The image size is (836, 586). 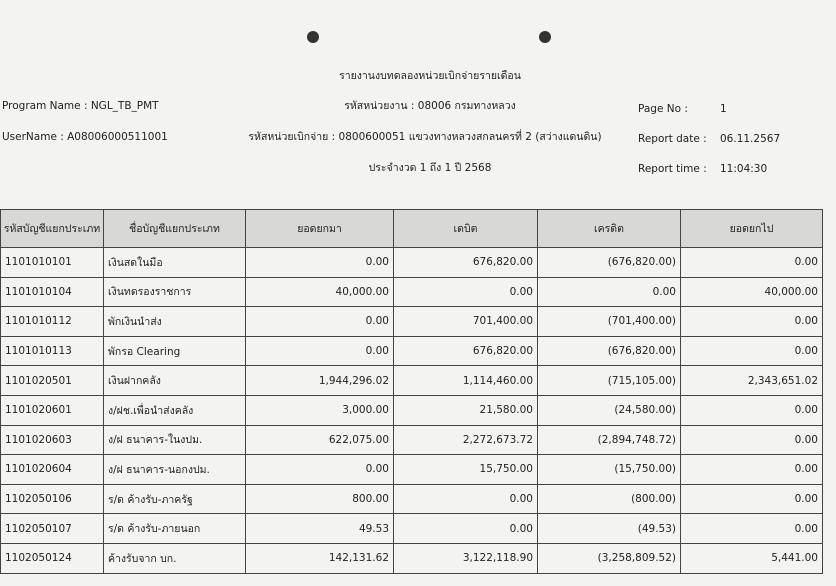 I want to click on text-cell: 1101020601, so click(x=52, y=410).